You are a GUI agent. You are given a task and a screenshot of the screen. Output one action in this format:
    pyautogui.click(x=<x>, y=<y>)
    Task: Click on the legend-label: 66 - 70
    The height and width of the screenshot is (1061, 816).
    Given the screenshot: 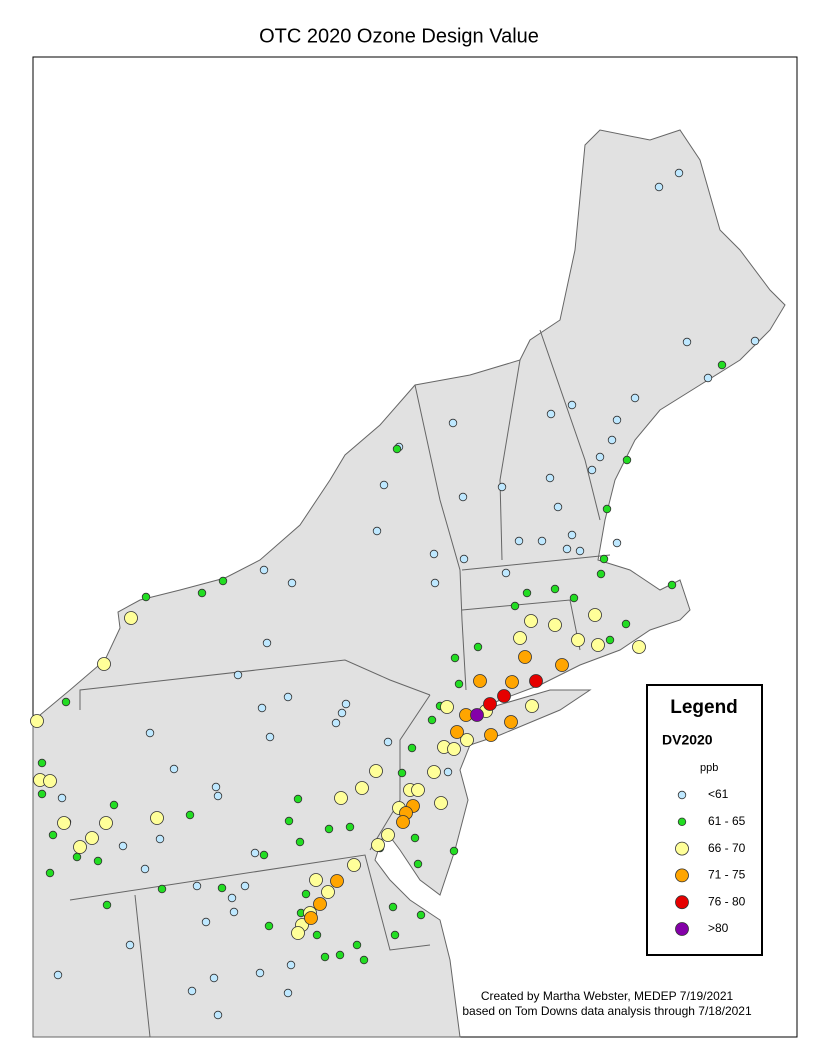 What is the action you would take?
    pyautogui.click(x=727, y=848)
    